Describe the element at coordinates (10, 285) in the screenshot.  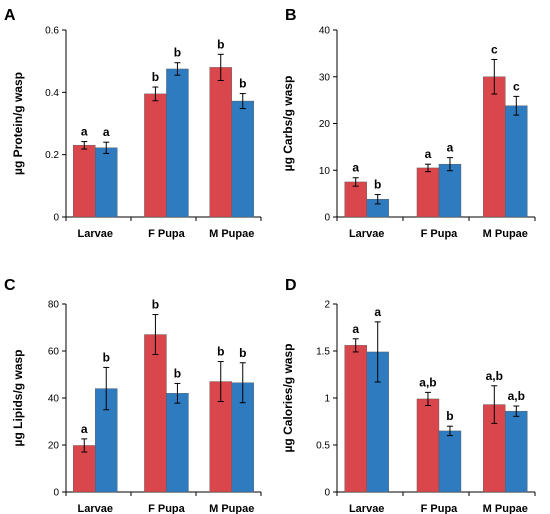
I see `panel-letter: C` at that location.